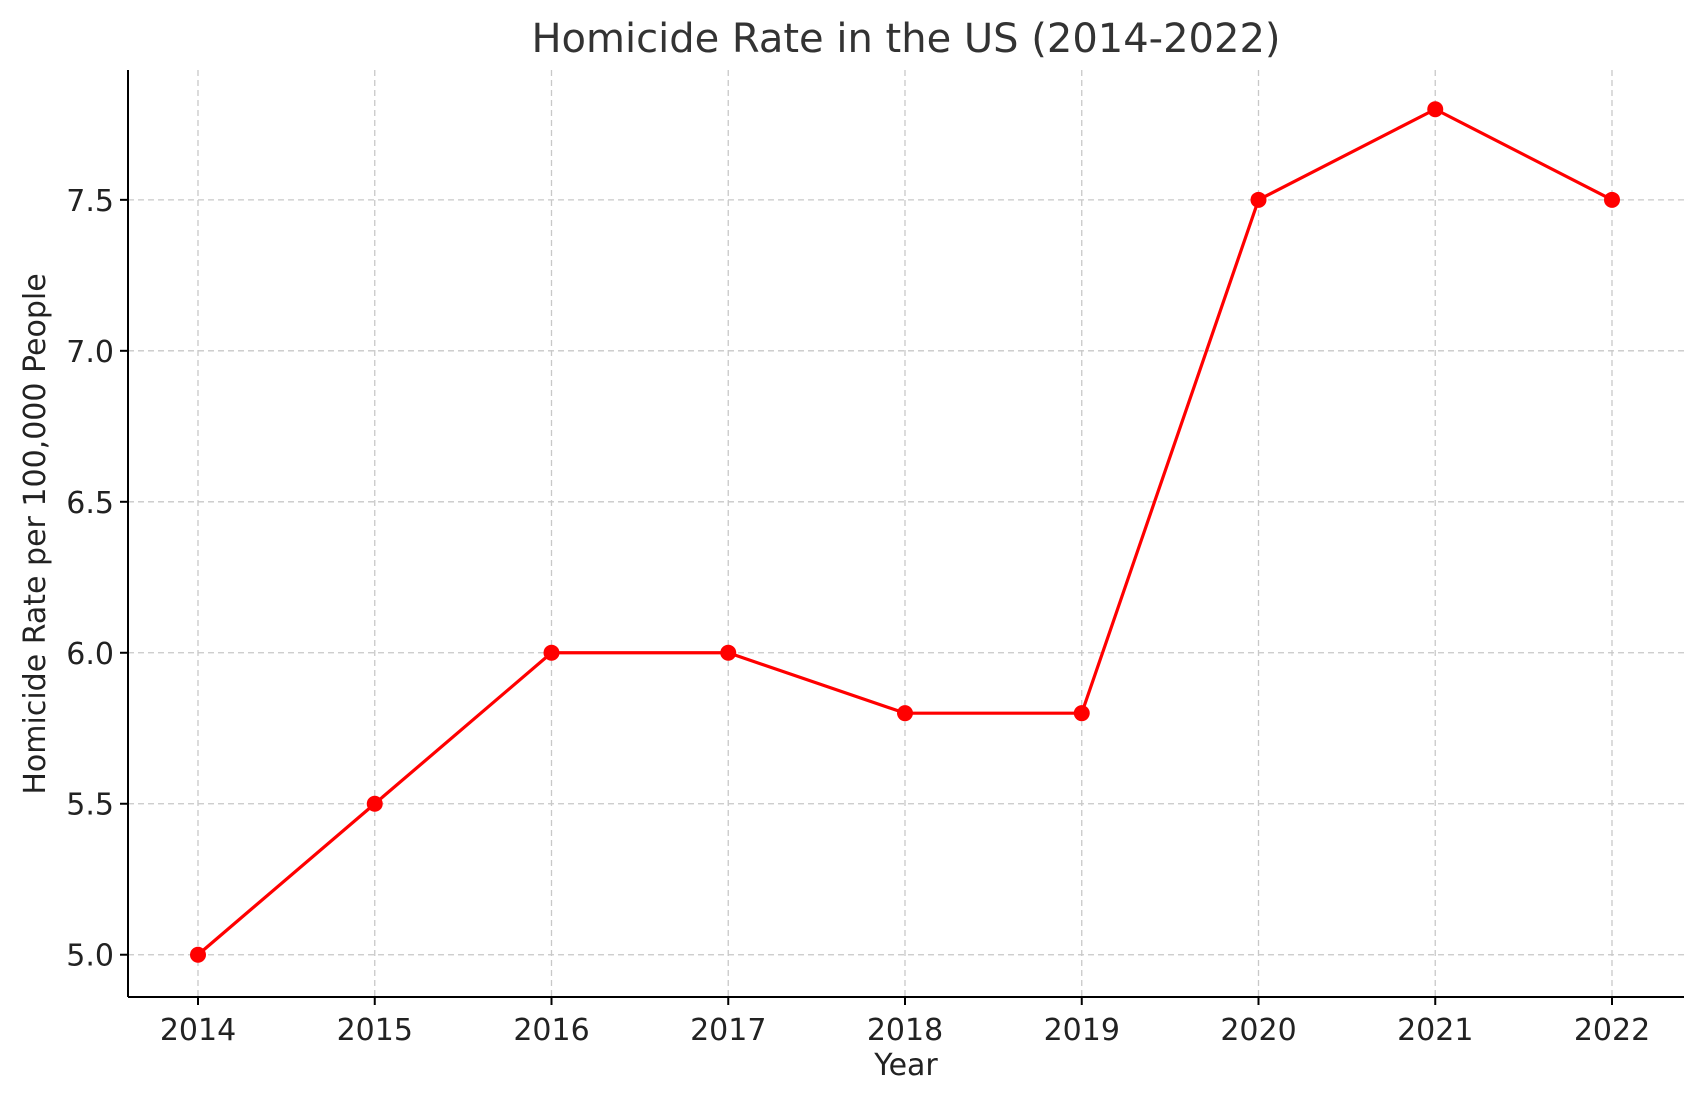 The width and height of the screenshot is (1697, 1101). I want to click on y-tick-label: 6.0, so click(90, 654).